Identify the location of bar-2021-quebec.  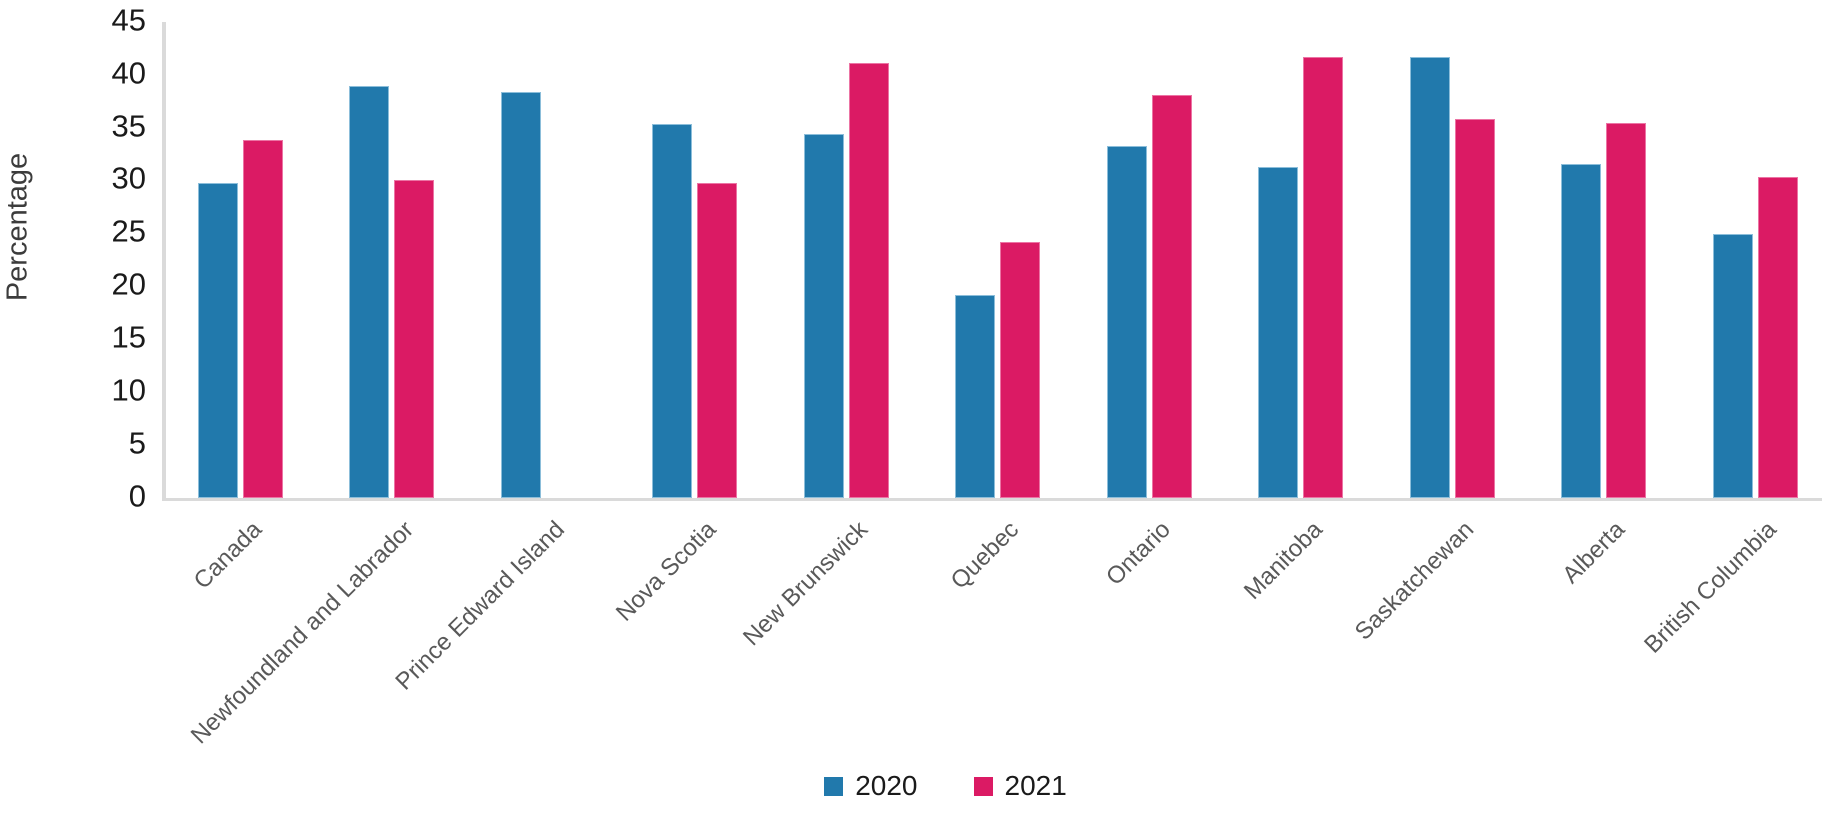
(1020, 370).